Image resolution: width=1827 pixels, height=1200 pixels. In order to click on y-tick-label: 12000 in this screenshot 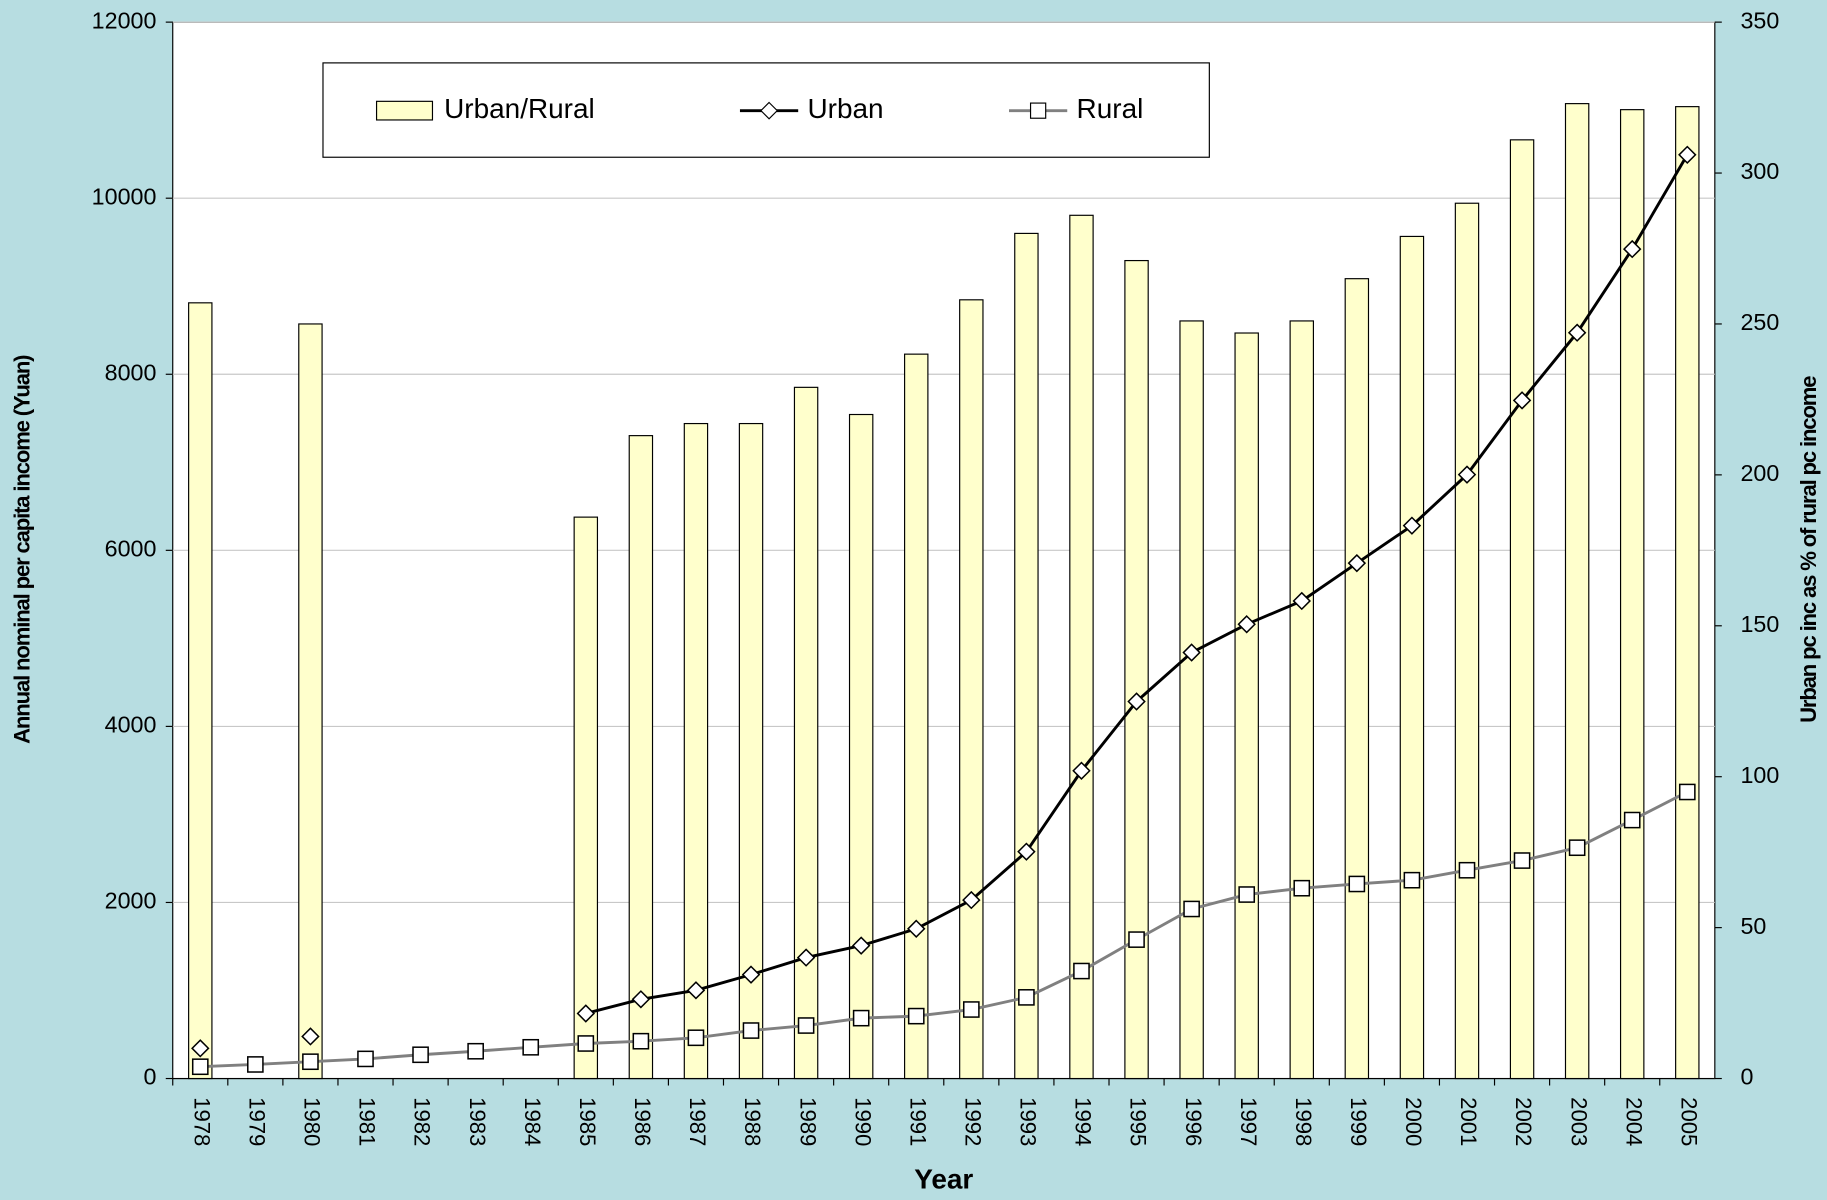, I will do `click(124, 20)`.